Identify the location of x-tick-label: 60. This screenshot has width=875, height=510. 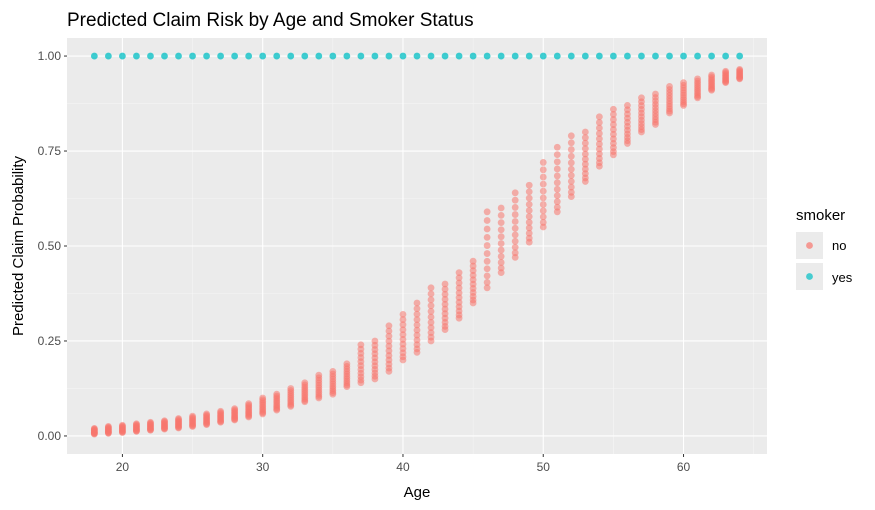
(684, 467).